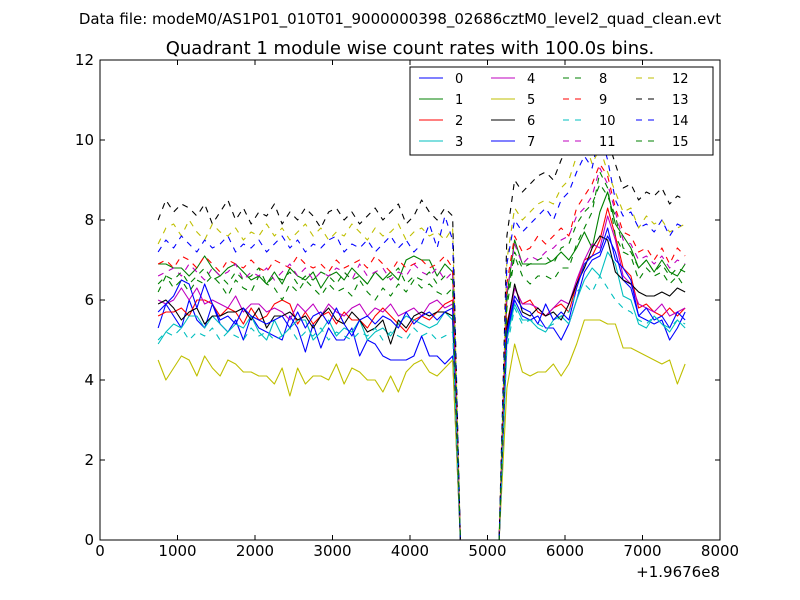  Describe the element at coordinates (410, 551) in the screenshot. I see `x-tick-label: 4000` at that location.